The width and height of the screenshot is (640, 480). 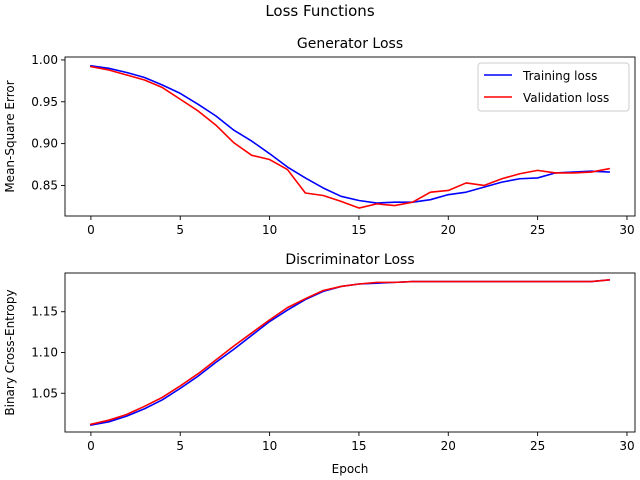 I want to click on subplot-title: Generator Loss, so click(x=350, y=44).